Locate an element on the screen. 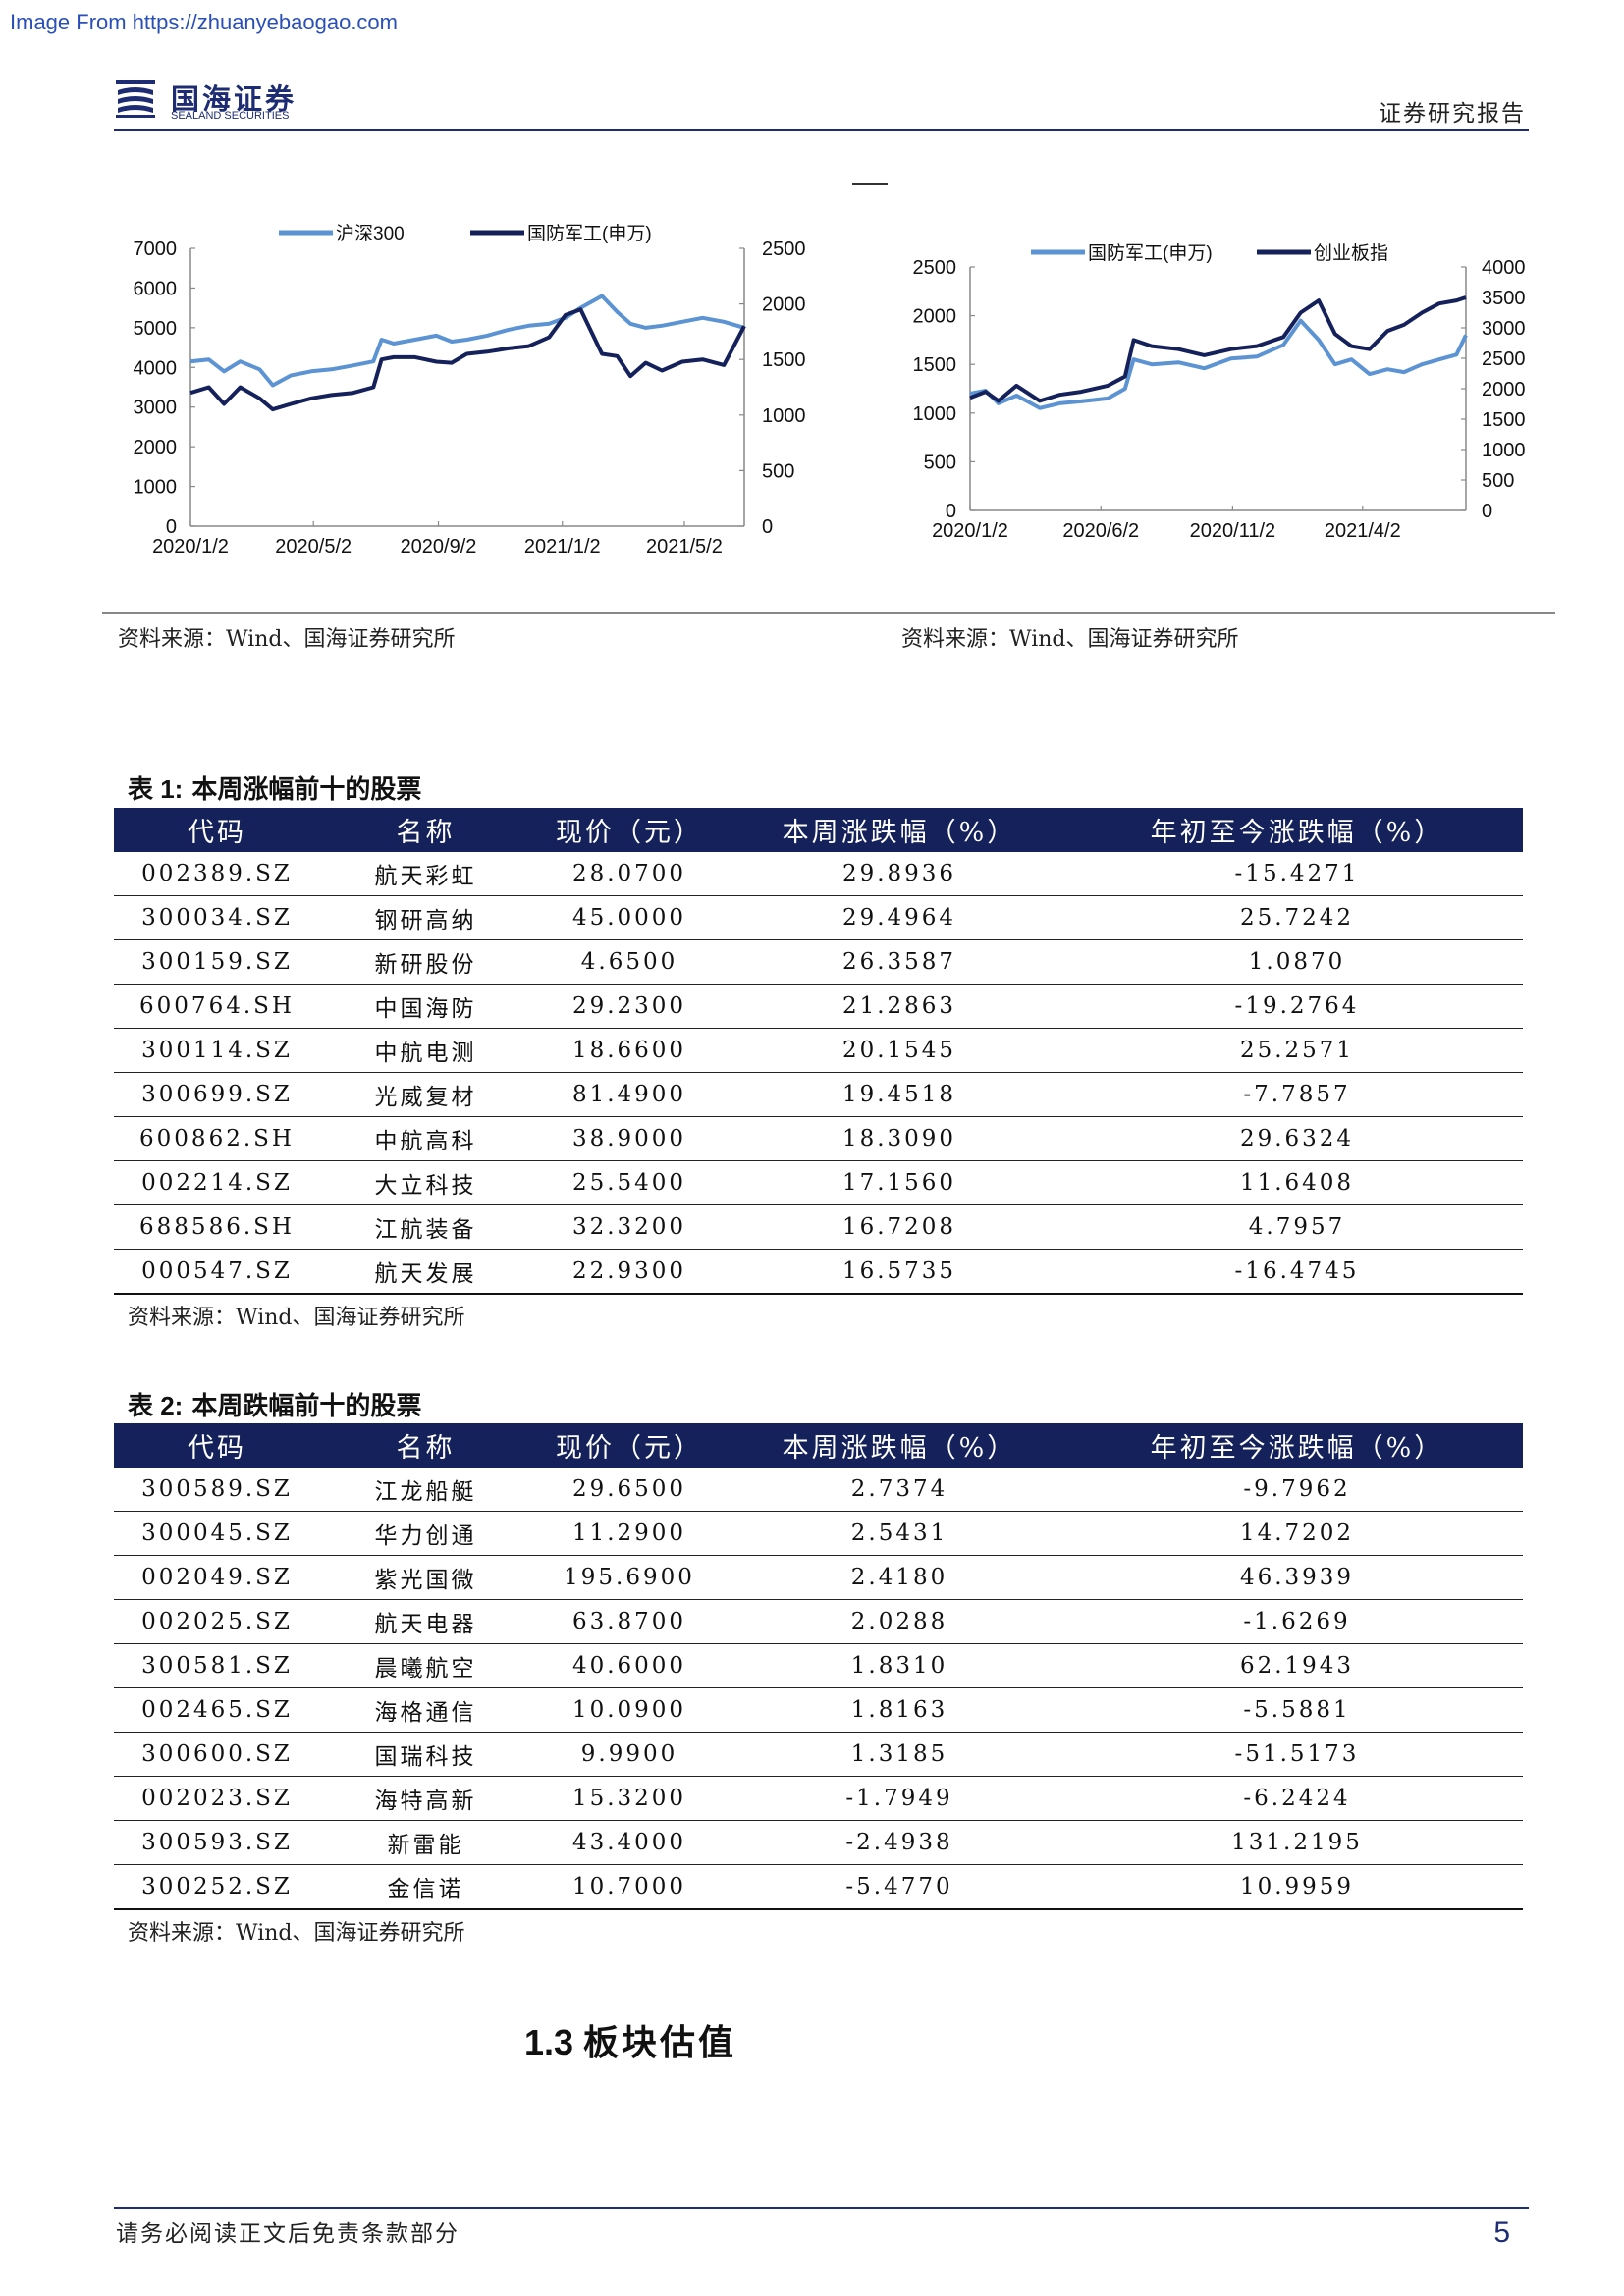  y-left-tick-label: 1500 is located at coordinates (935, 365).